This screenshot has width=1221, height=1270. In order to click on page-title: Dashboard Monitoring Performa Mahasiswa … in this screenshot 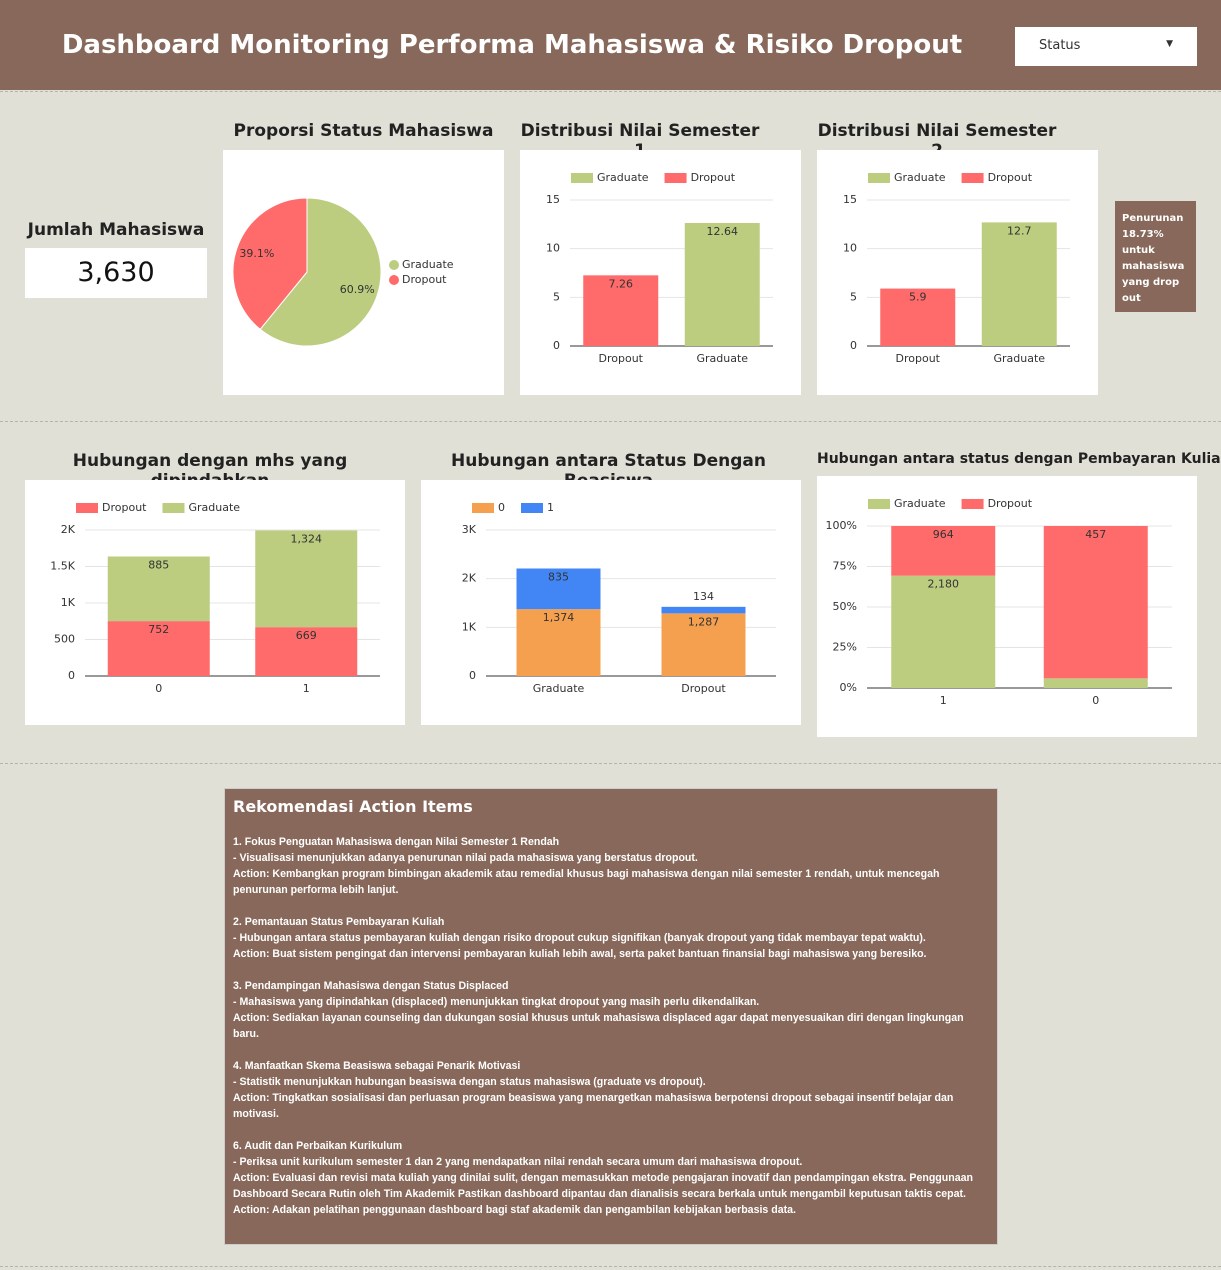, I will do `click(512, 45)`.